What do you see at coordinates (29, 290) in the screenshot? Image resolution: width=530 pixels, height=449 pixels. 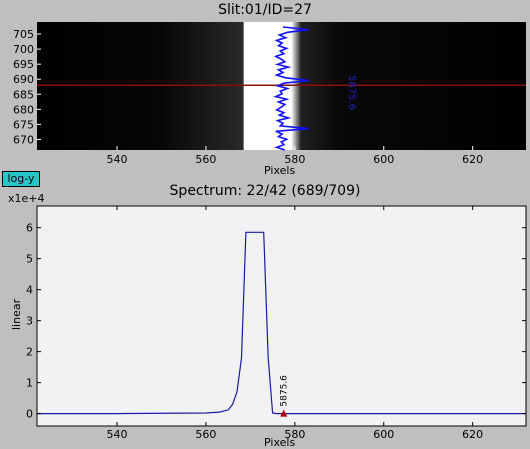 I see `spectrum-y-tick-4: 4` at bounding box center [29, 290].